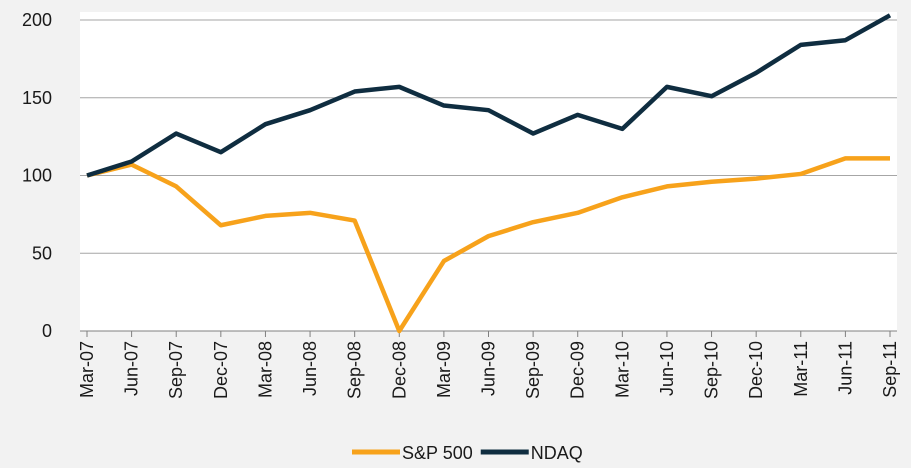 Image resolution: width=911 pixels, height=468 pixels. Describe the element at coordinates (37, 176) in the screenshot. I see `y-tick-label: 100` at that location.